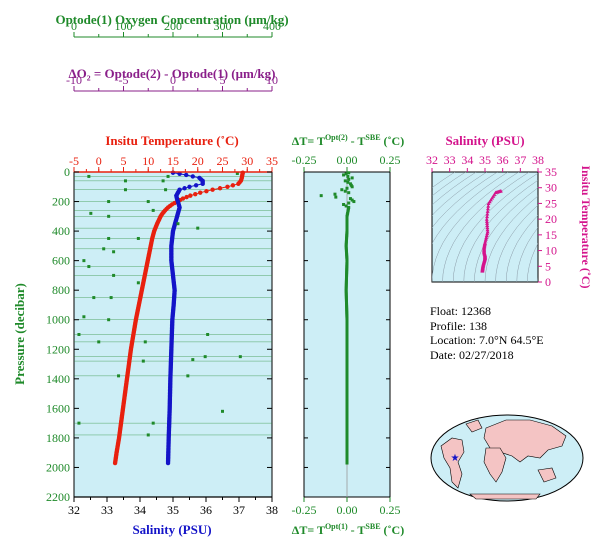  Describe the element at coordinates (239, 510) in the screenshot. I see `salinity-tick-label: 37` at that location.